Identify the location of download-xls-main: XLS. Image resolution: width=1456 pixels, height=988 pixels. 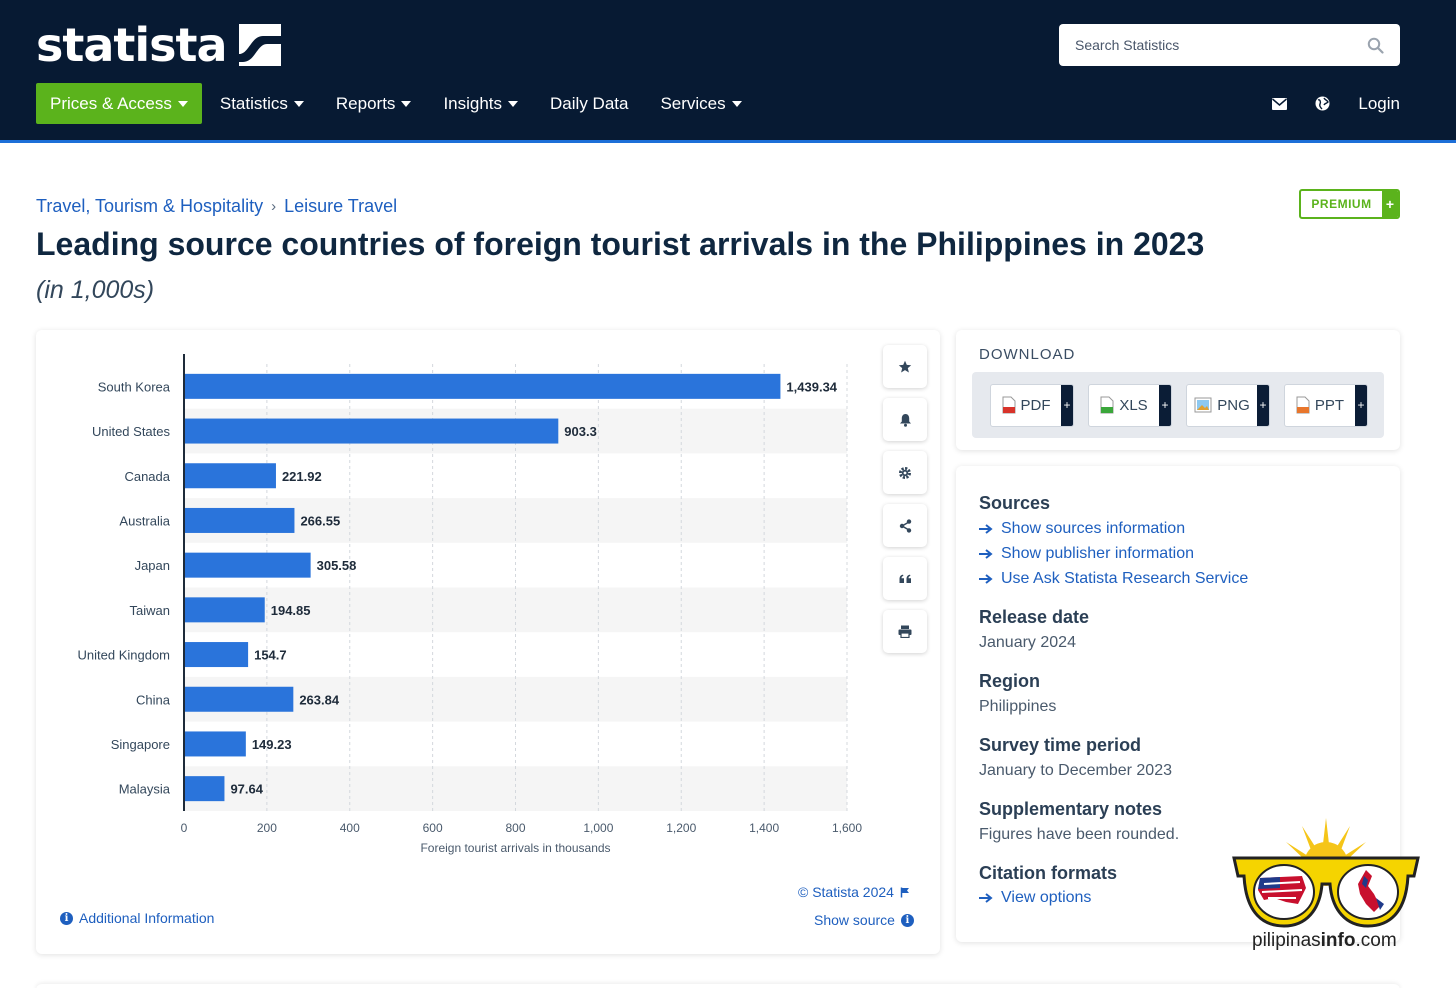
(1124, 405).